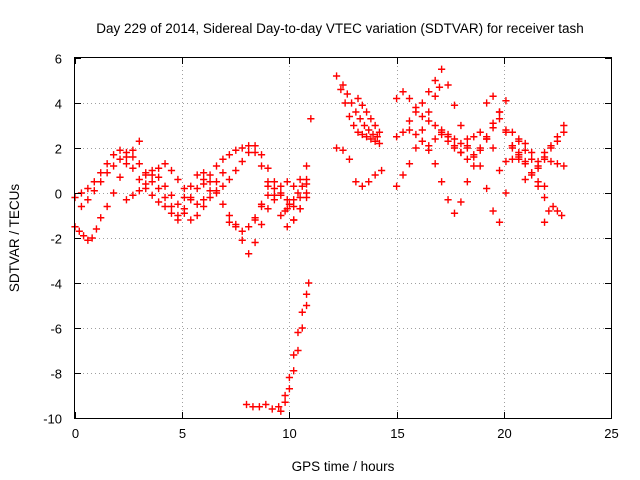 Image resolution: width=640 pixels, height=480 pixels. What do you see at coordinates (504, 433) in the screenshot?
I see `x-tick-label: 20` at bounding box center [504, 433].